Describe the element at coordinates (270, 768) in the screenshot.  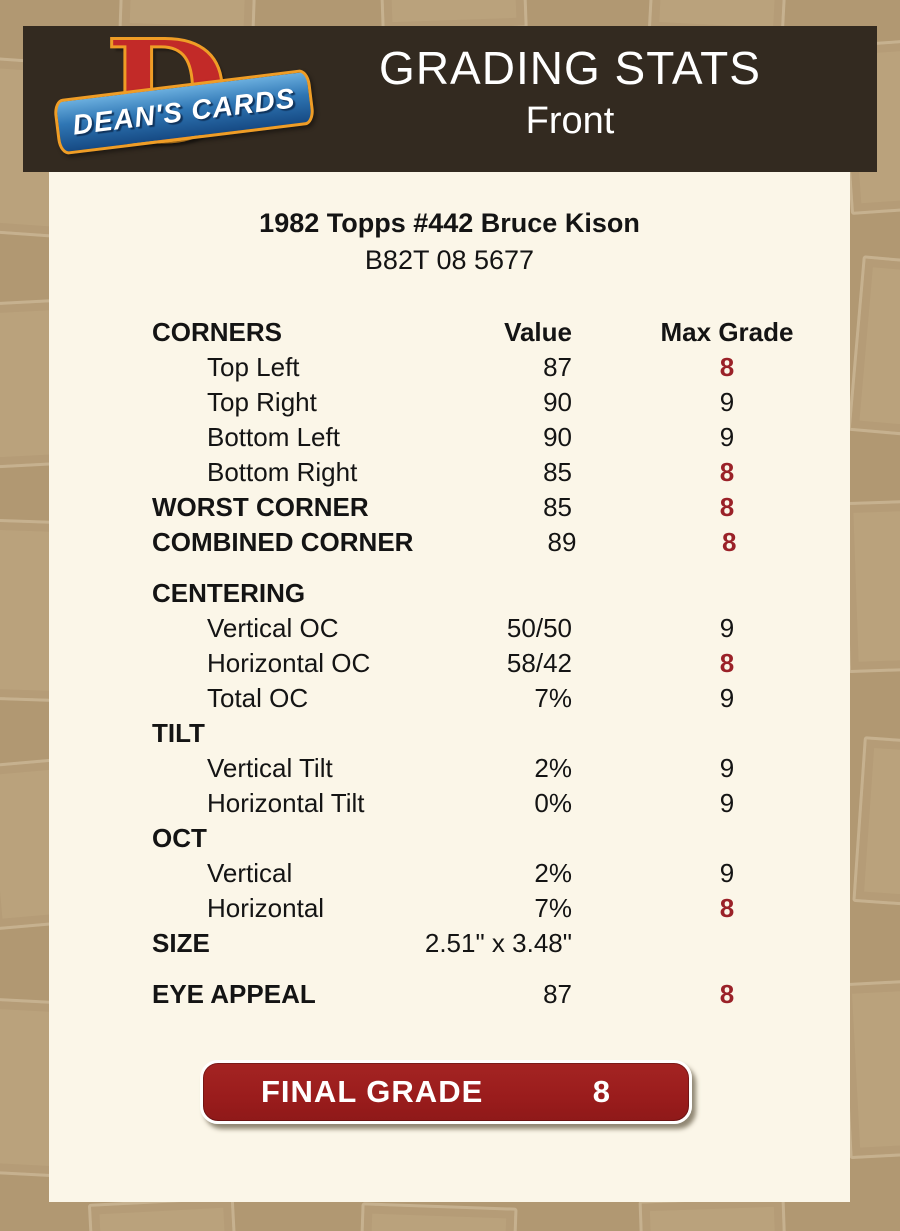
I see `row-label: Vertical Tilt` at that location.